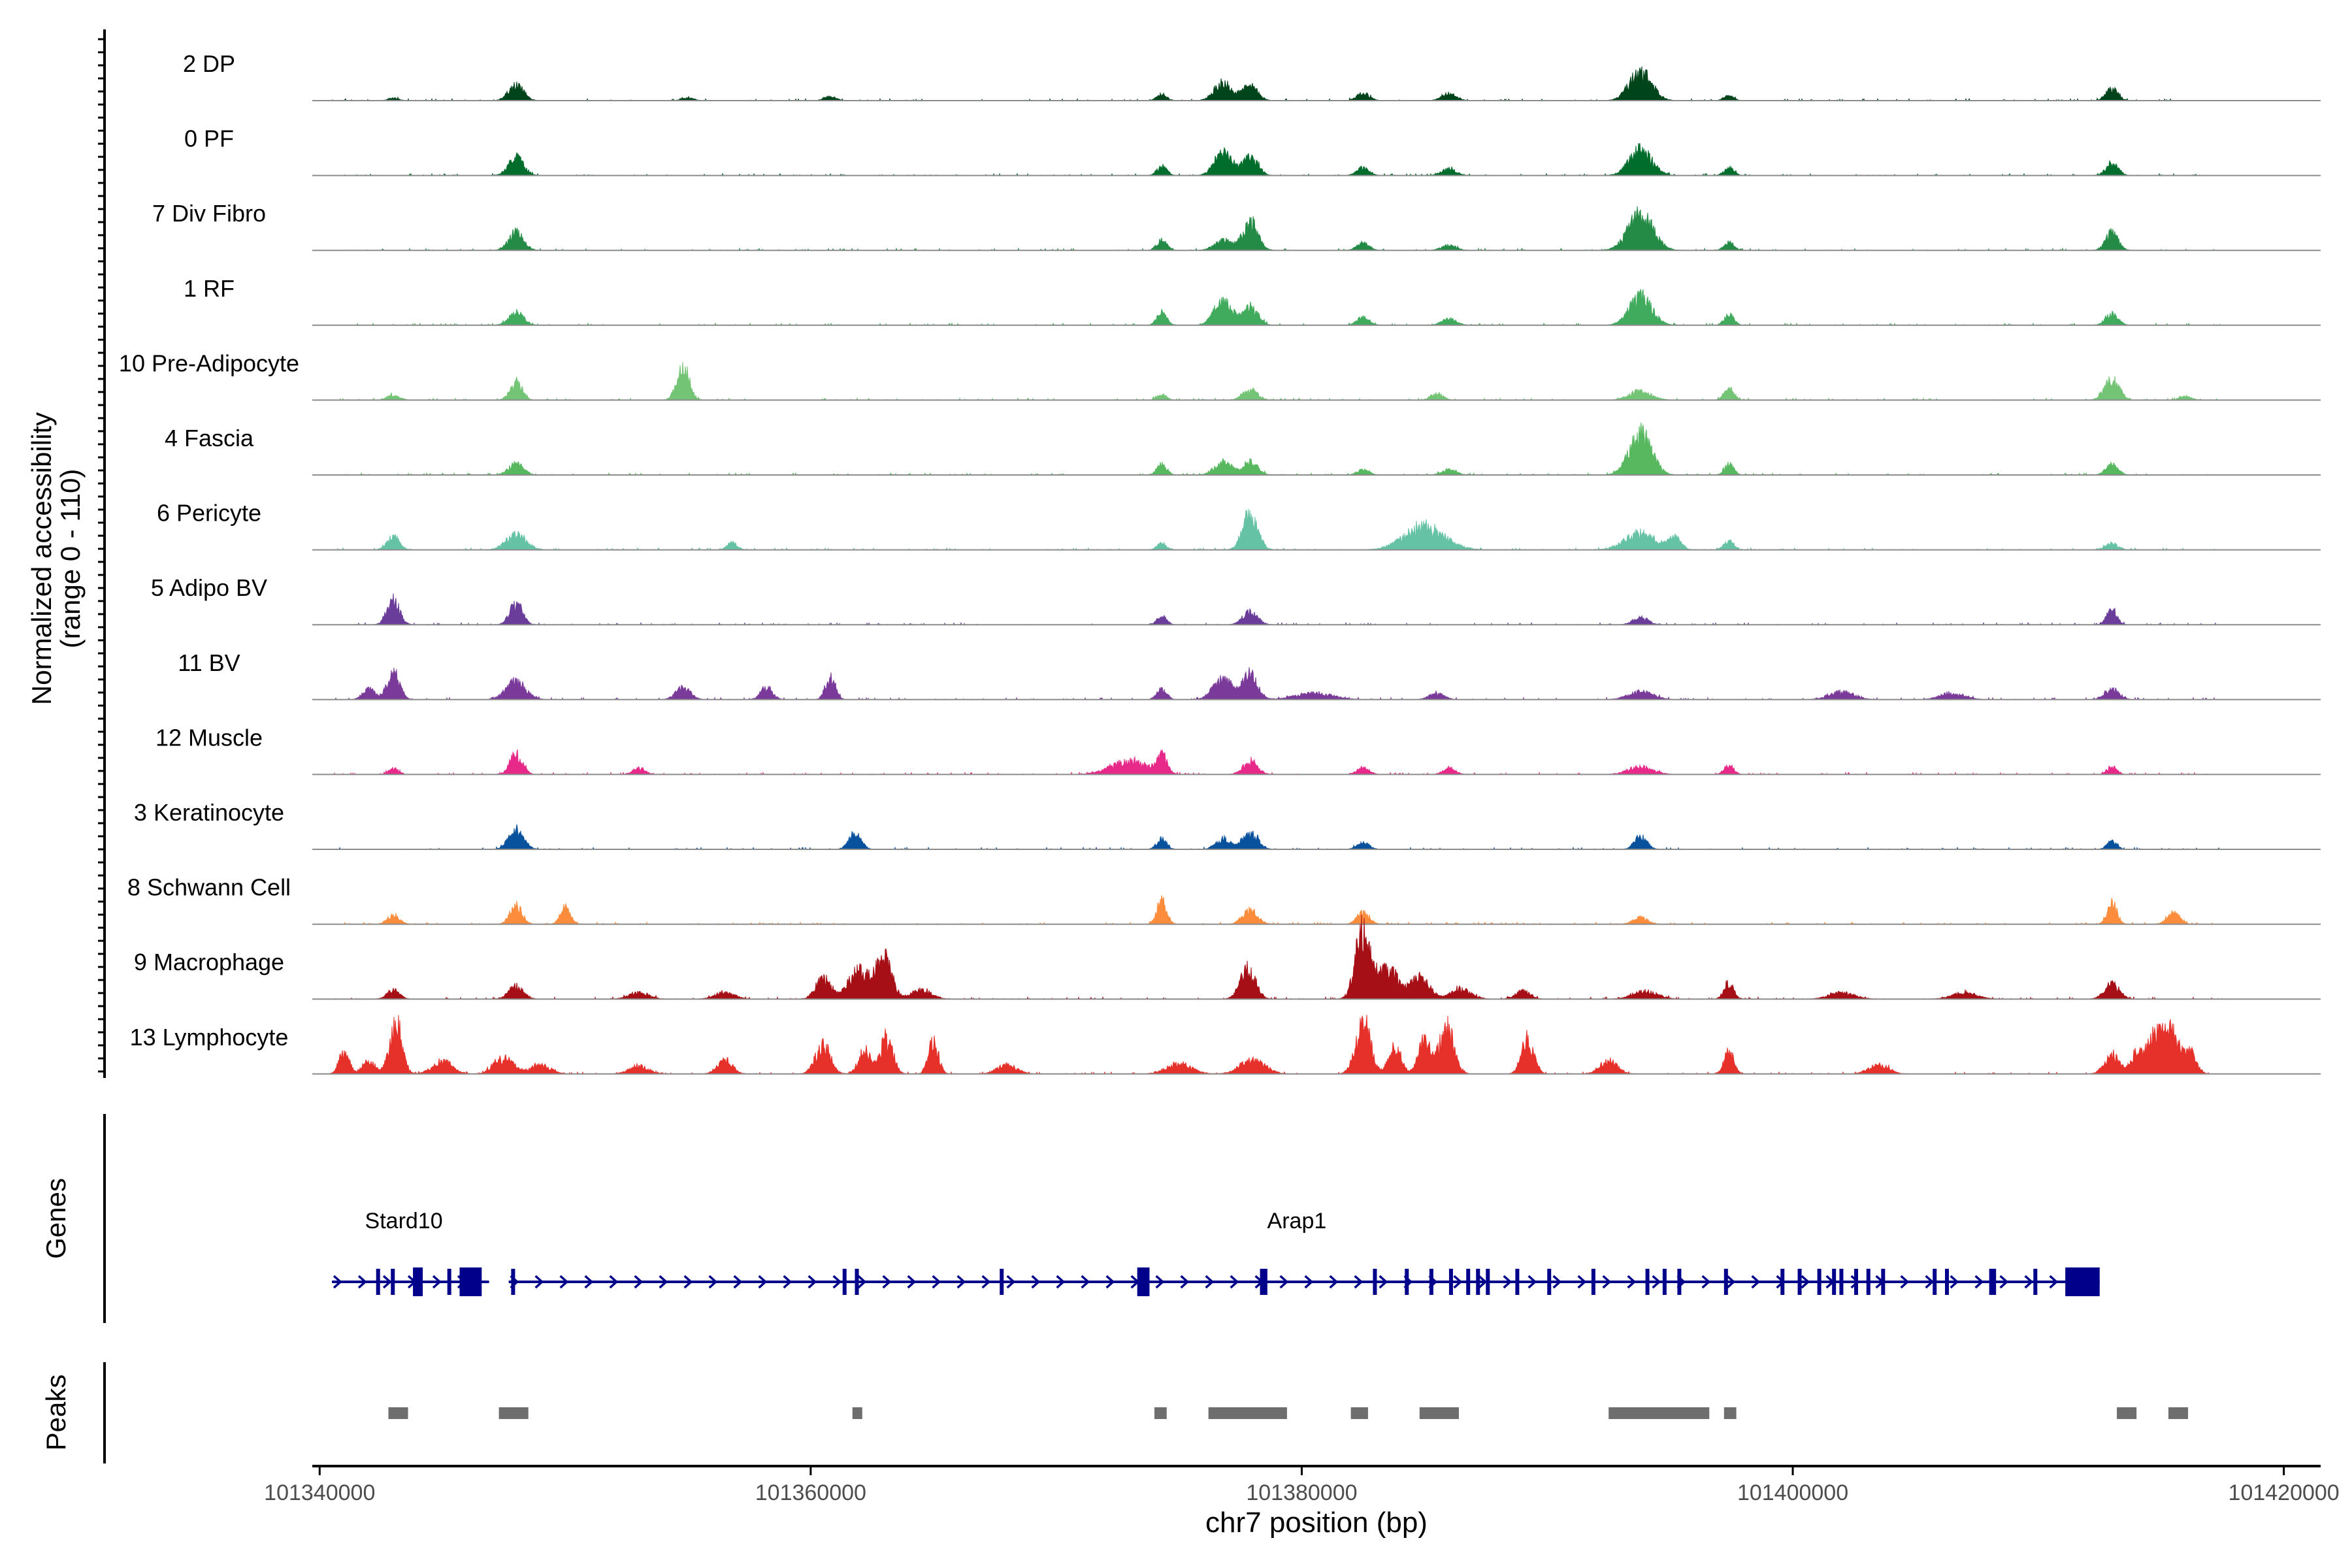 This screenshot has width=2352, height=1568. I want to click on track-label: 4 Fascia, so click(209, 438).